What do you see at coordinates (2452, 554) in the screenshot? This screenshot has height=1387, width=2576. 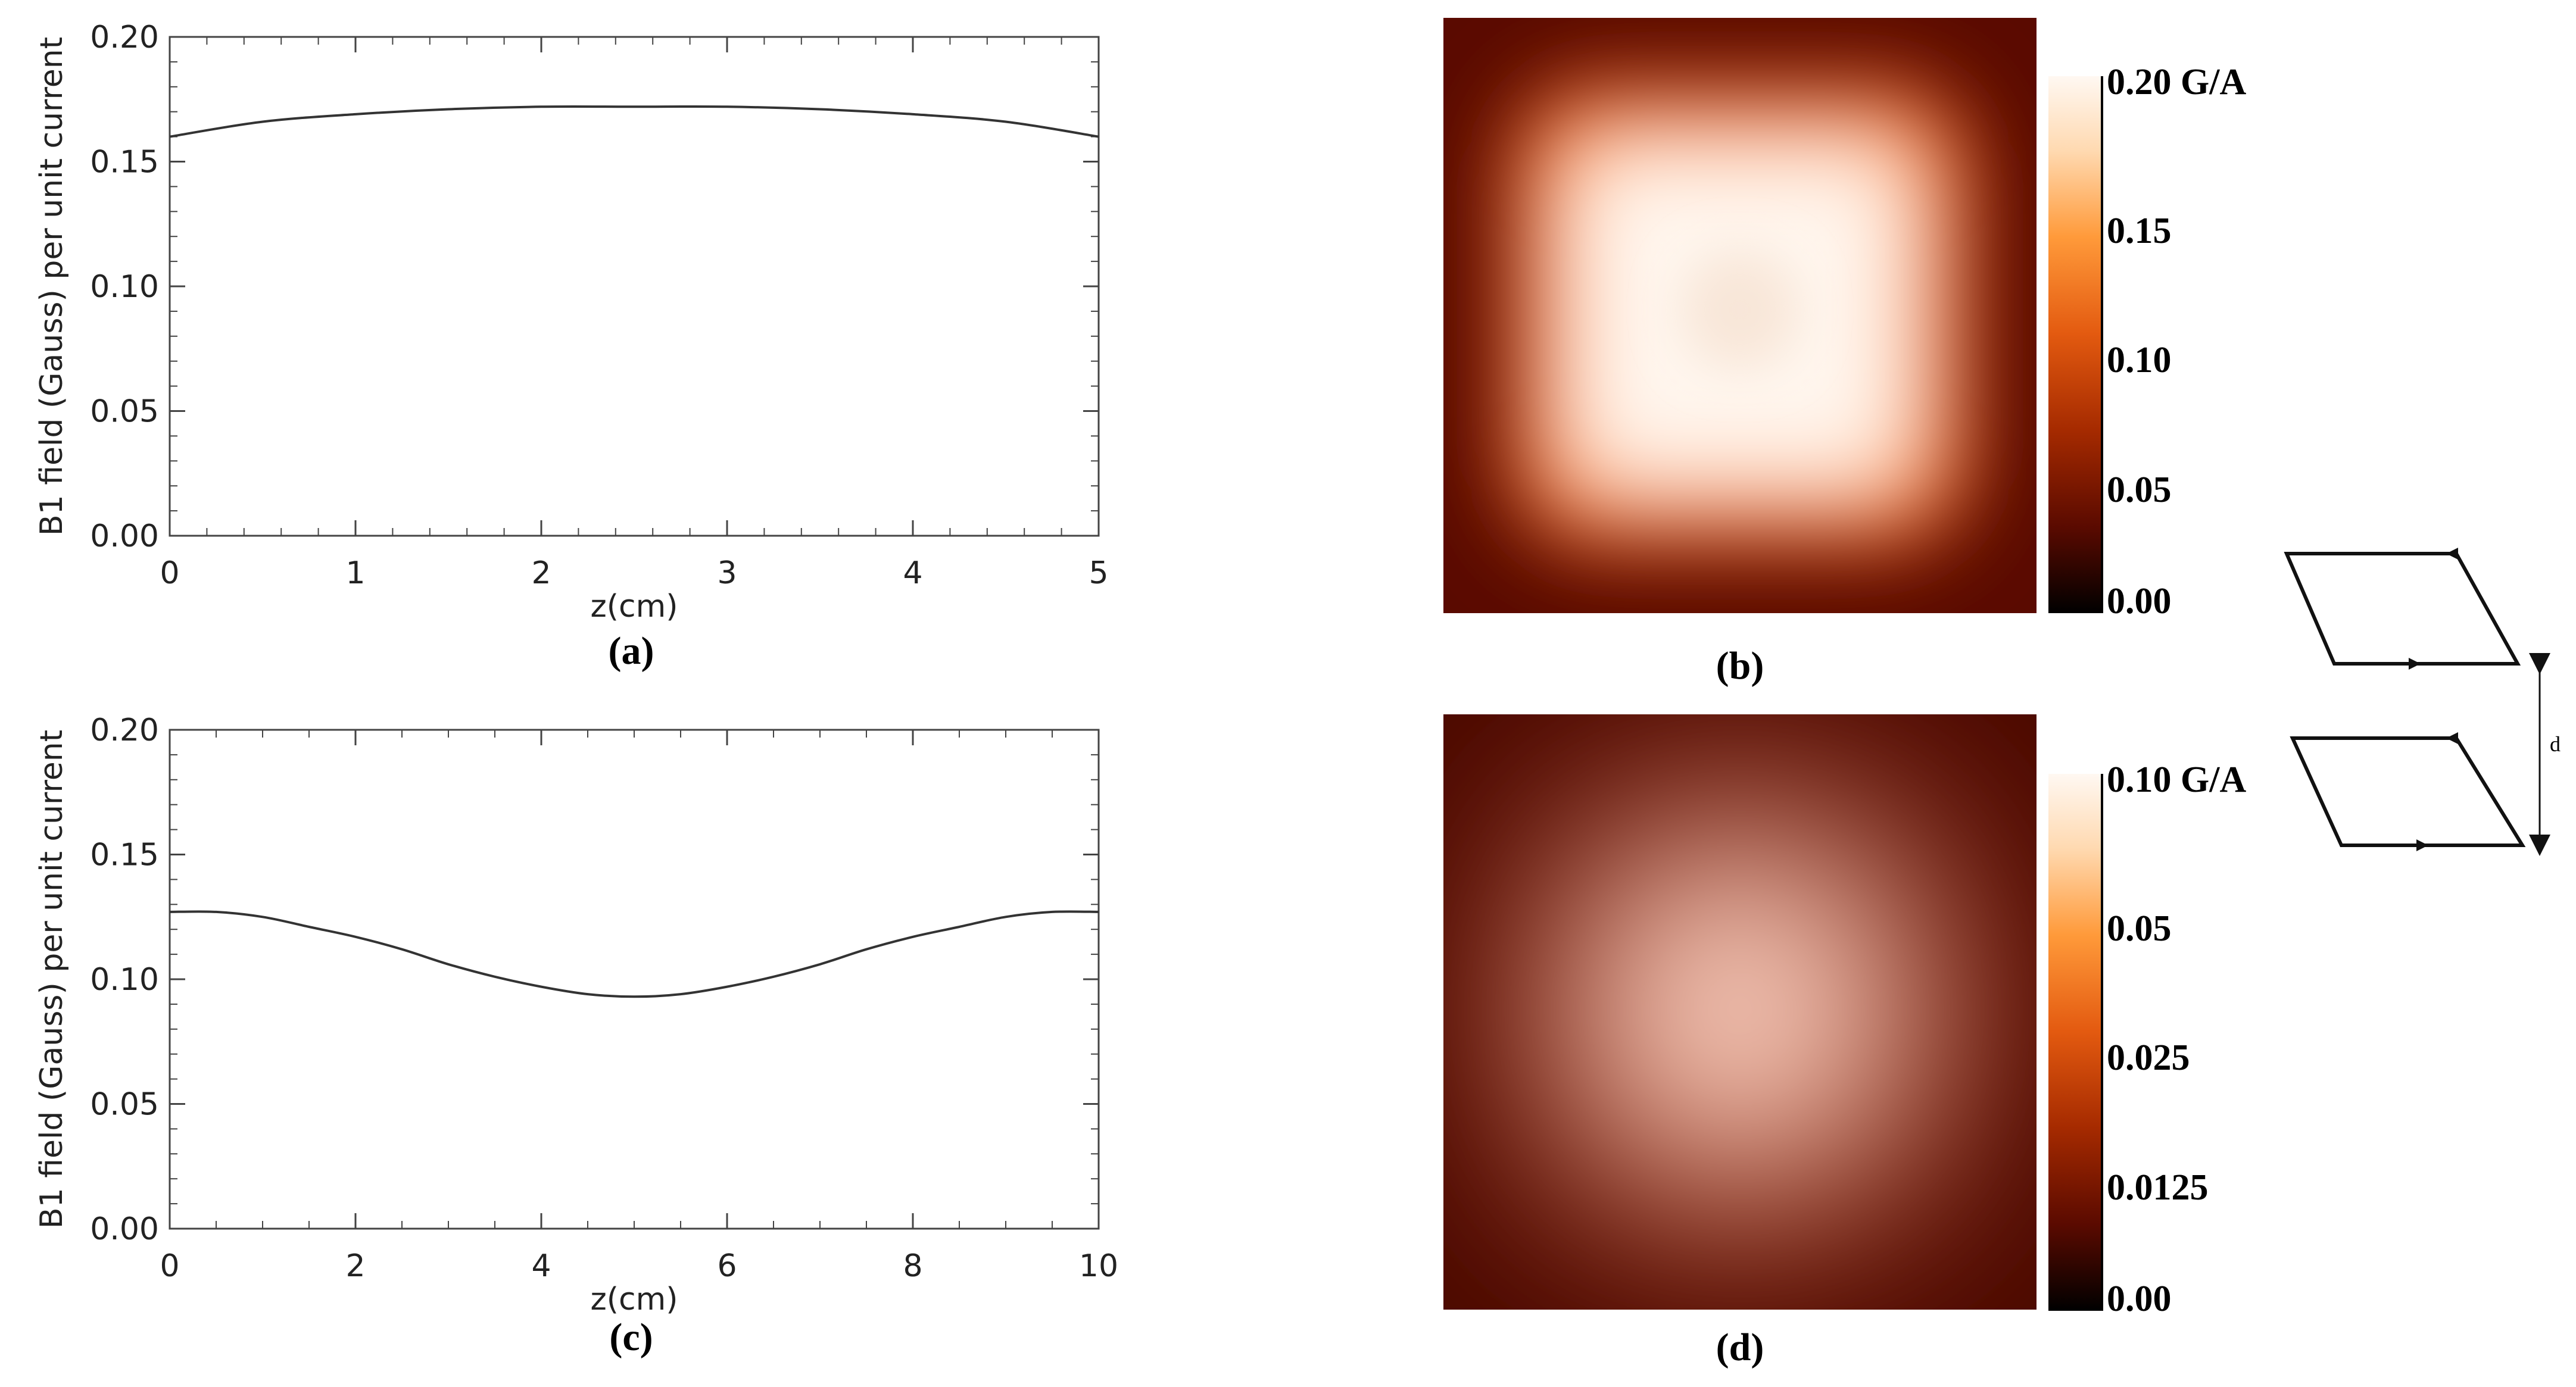 I see `arrow-upper-top-icon` at bounding box center [2452, 554].